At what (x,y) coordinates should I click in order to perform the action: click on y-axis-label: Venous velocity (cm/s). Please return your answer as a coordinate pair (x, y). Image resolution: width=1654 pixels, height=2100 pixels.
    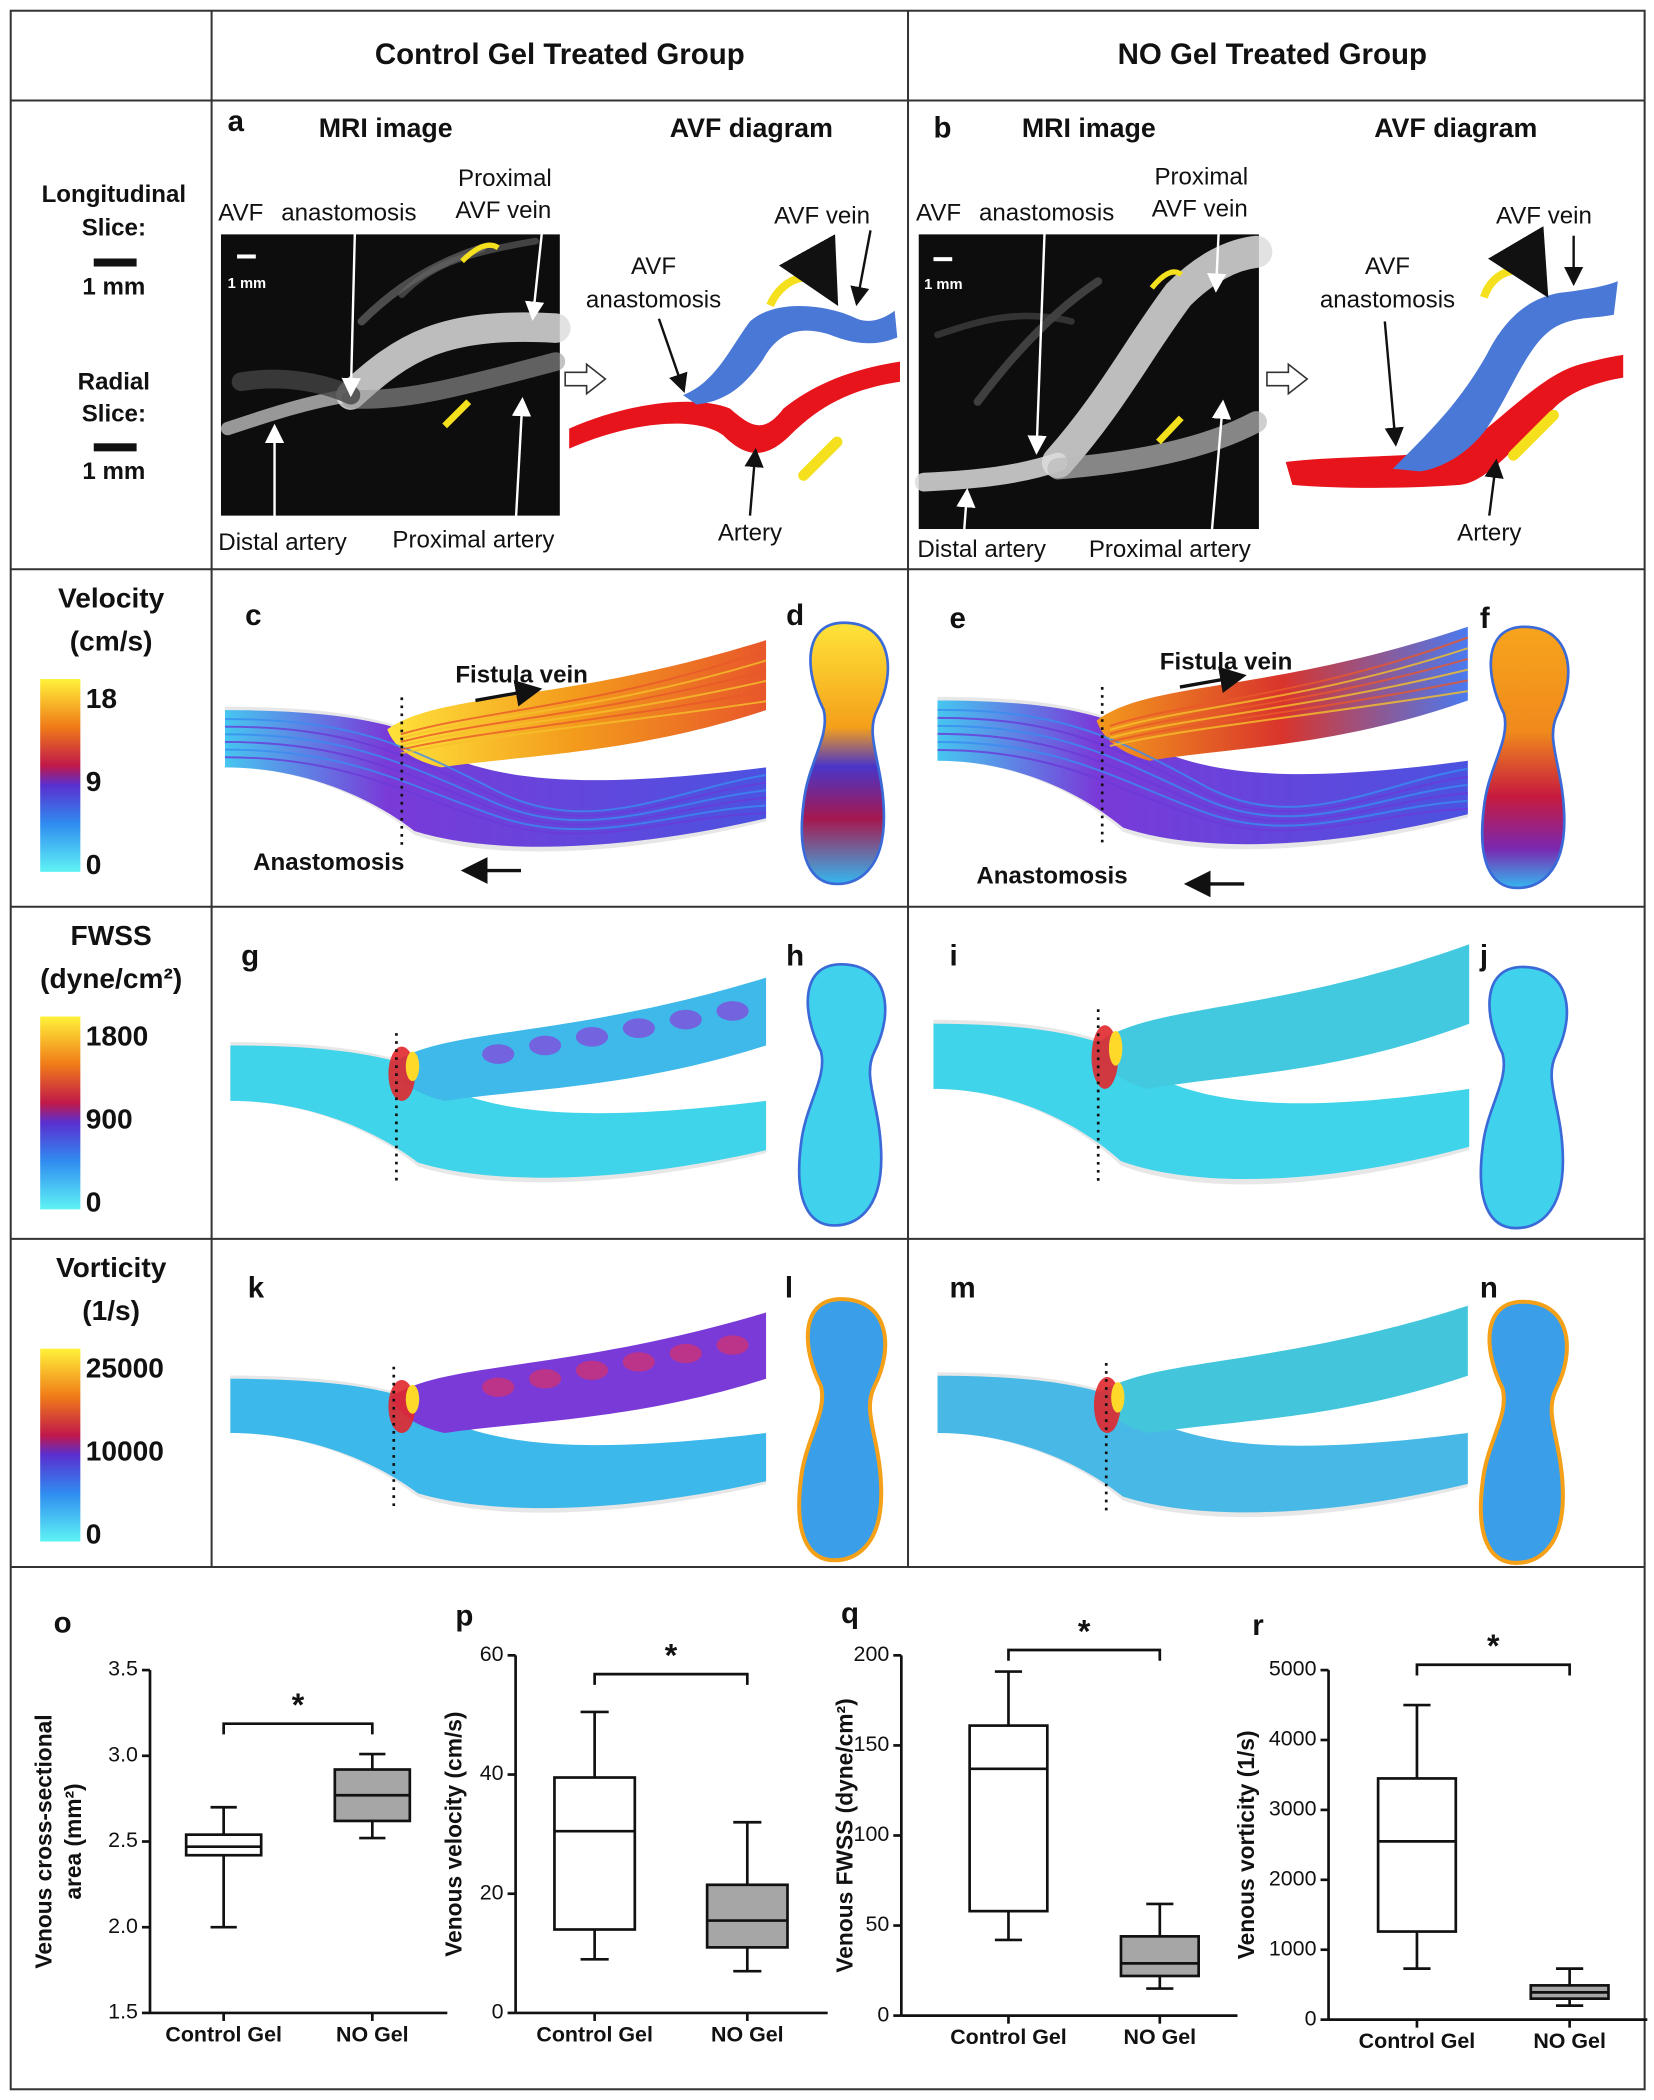
    Looking at the image, I should click on (453, 1833).